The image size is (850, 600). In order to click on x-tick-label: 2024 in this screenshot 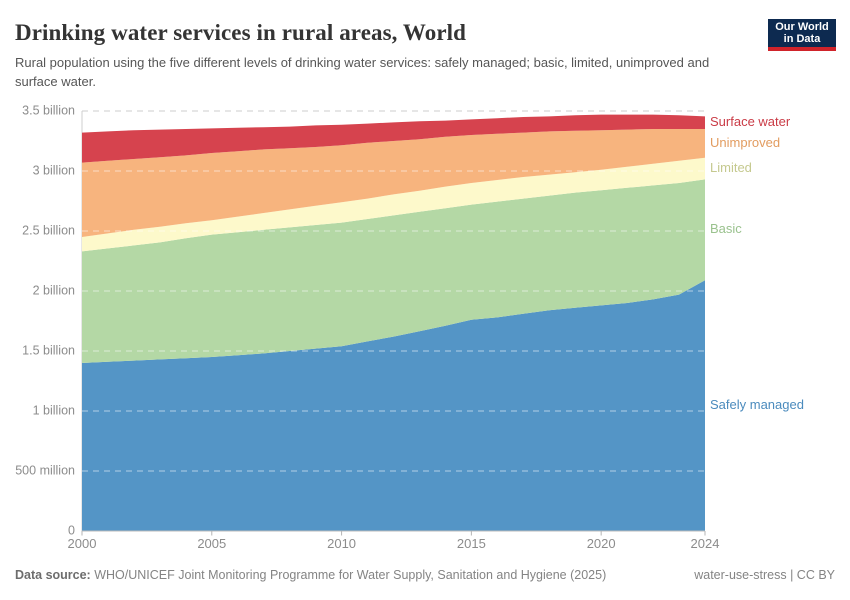, I will do `click(705, 543)`.